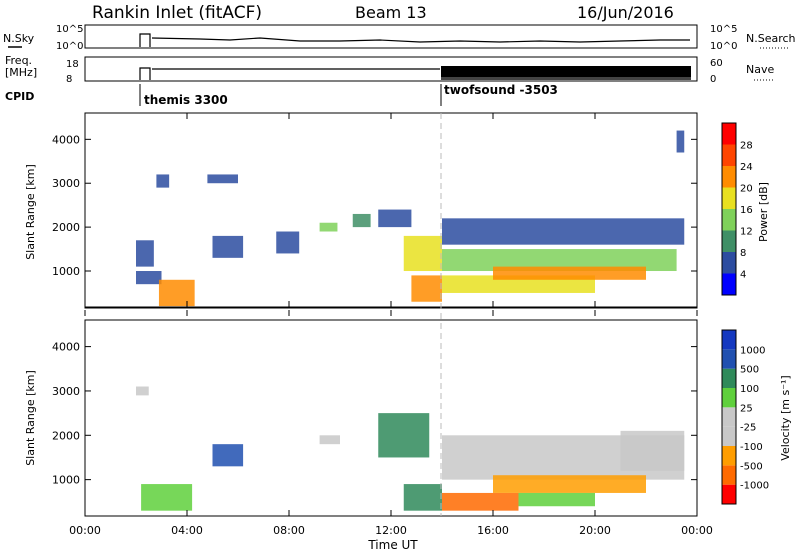 This screenshot has width=800, height=554. What do you see at coordinates (392, 545) in the screenshot?
I see `x-axis-label: Time UT` at bounding box center [392, 545].